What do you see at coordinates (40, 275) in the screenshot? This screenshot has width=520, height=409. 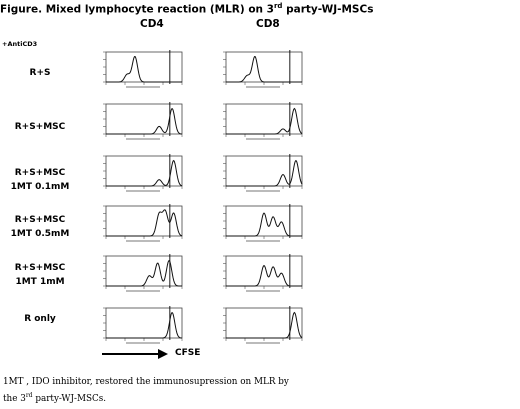 I see `row-label-5: R+S+MSC 1MT 1mM` at bounding box center [40, 275].